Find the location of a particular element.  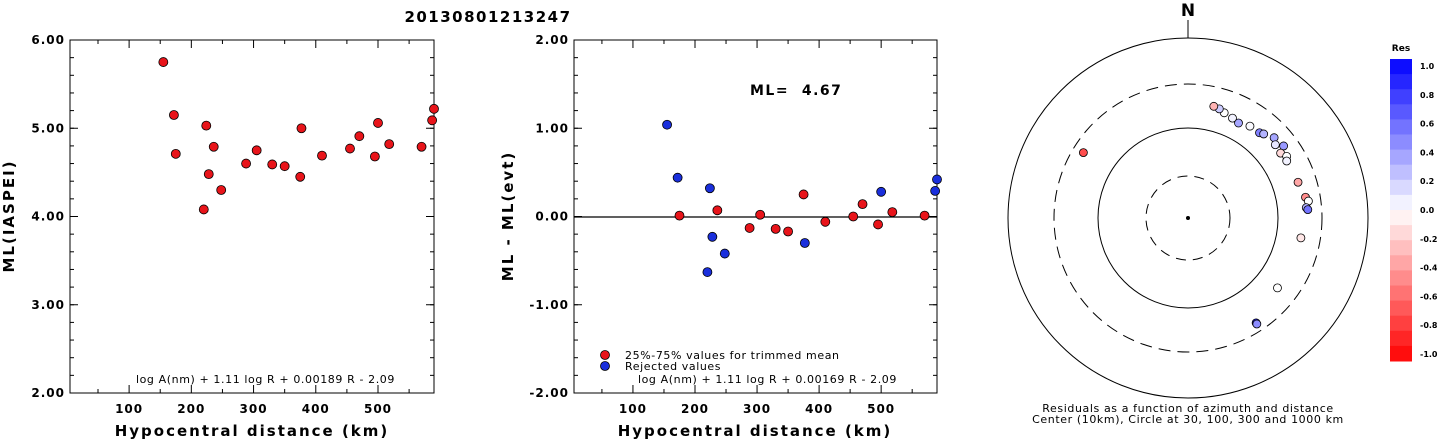

page-title: 20130801213247 is located at coordinates (487, 17).